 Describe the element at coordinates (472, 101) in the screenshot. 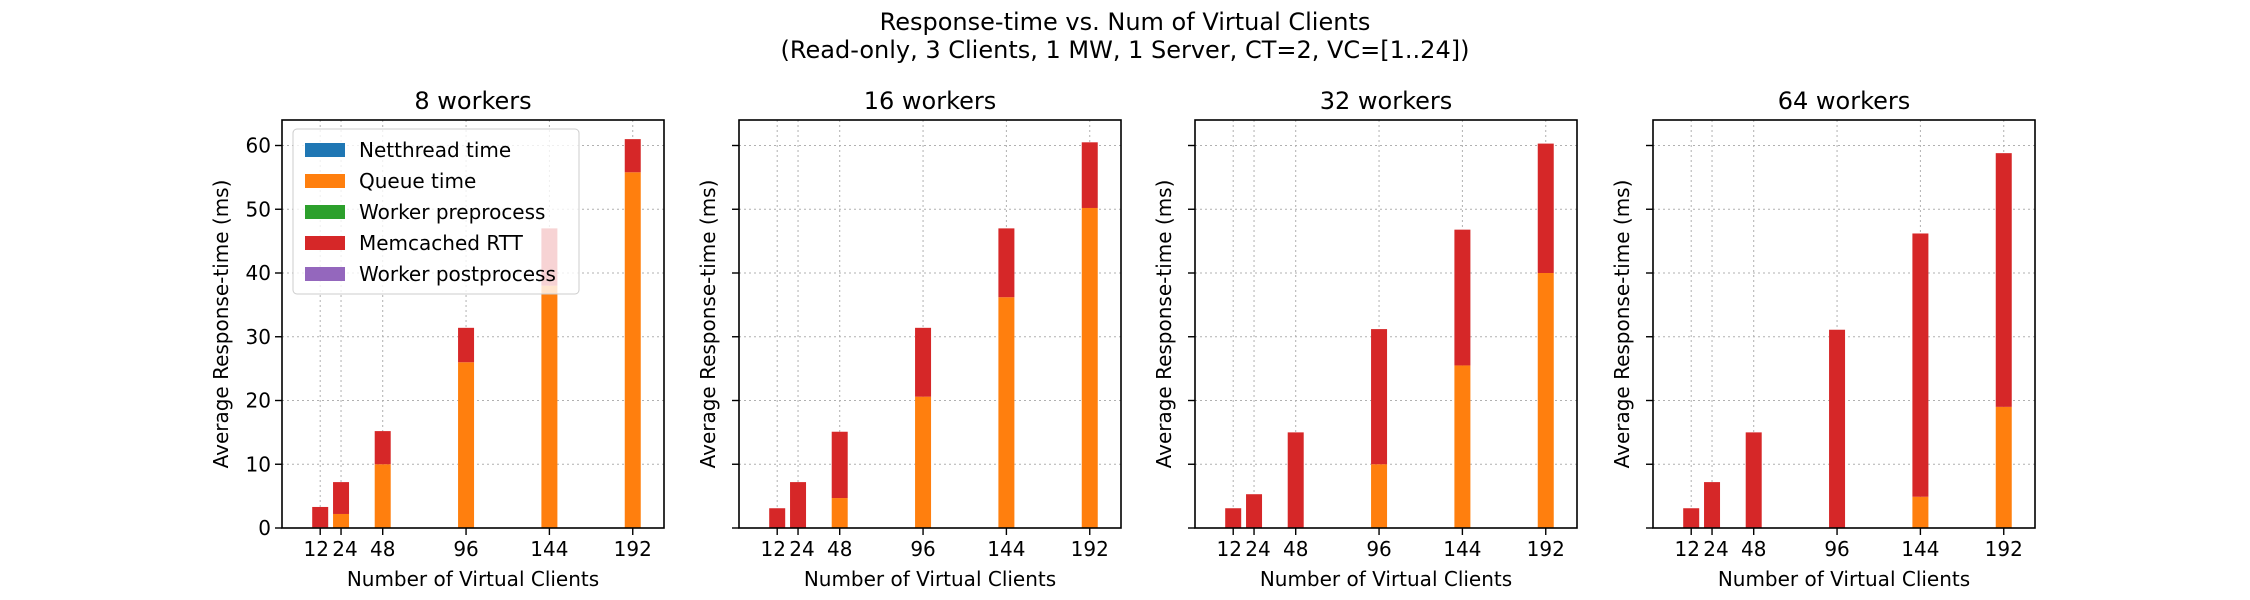

I see `panel-title: 8 workers` at that location.